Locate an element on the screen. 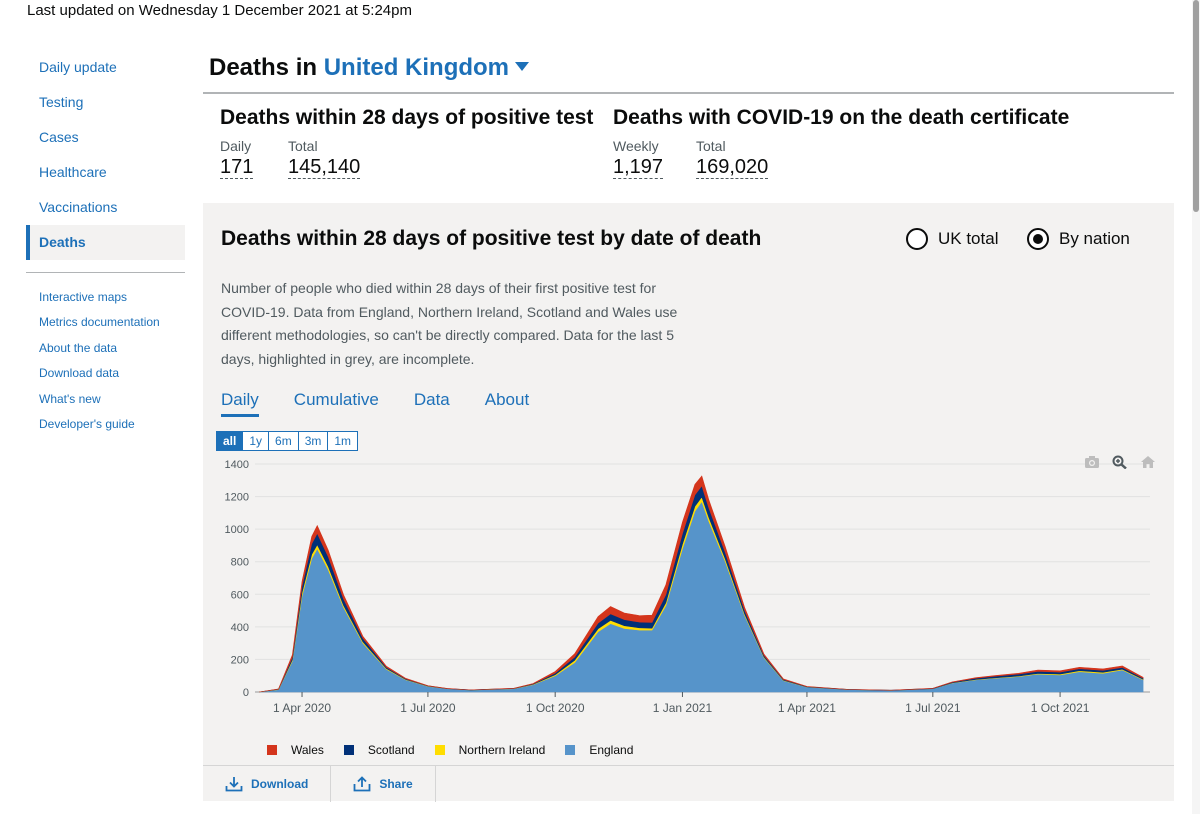 The image size is (1200, 814). sidebar-item-deaths: Deaths is located at coordinates (105, 242).